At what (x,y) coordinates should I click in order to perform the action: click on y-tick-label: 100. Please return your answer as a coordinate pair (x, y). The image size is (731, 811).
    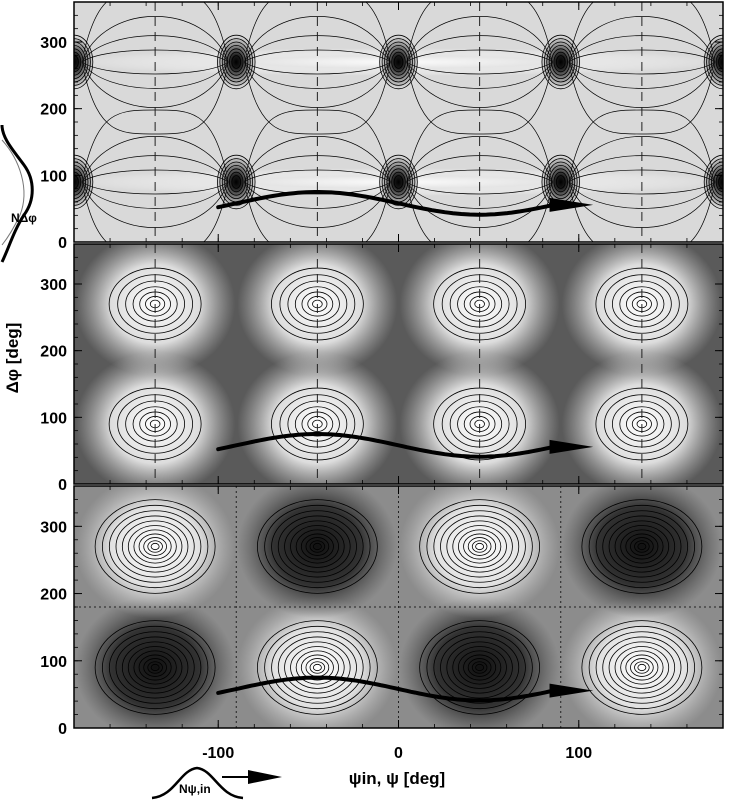
    Looking at the image, I should click on (53, 418).